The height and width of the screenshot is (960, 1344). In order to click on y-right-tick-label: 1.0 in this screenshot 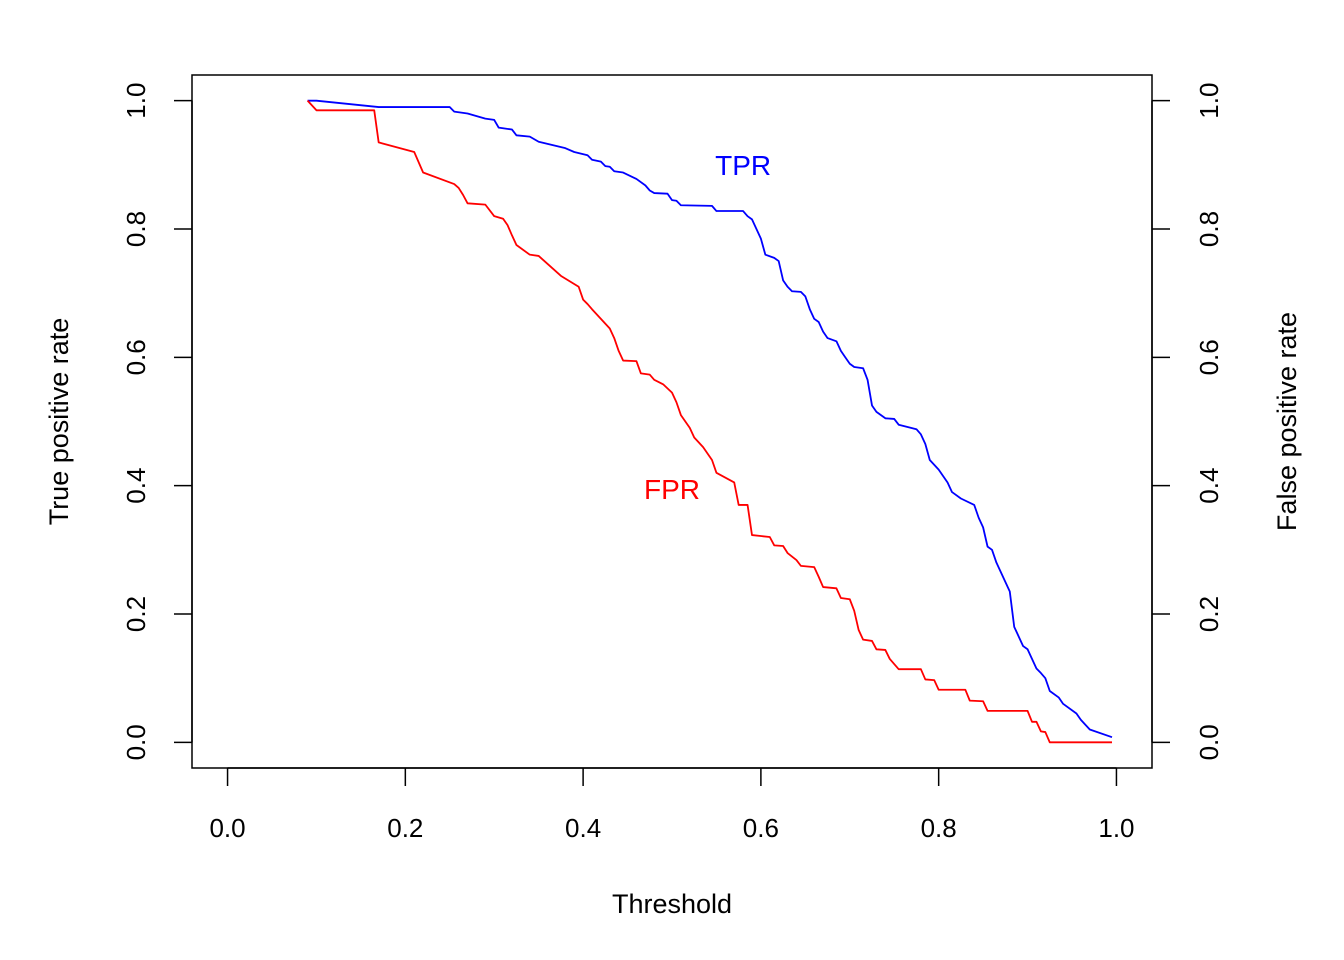, I will do `click(1209, 101)`.